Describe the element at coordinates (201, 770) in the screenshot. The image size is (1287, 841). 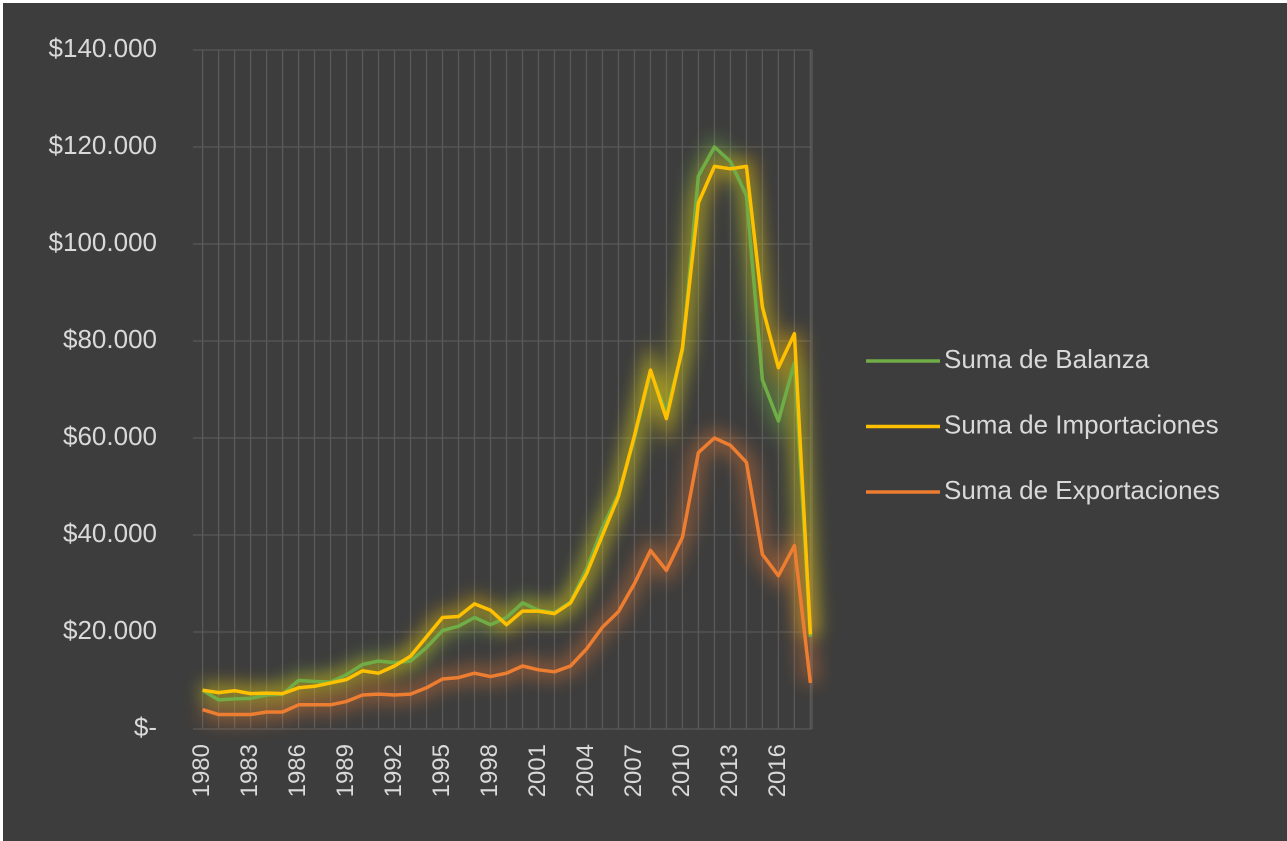
I see `x-tick-label: 1980` at that location.